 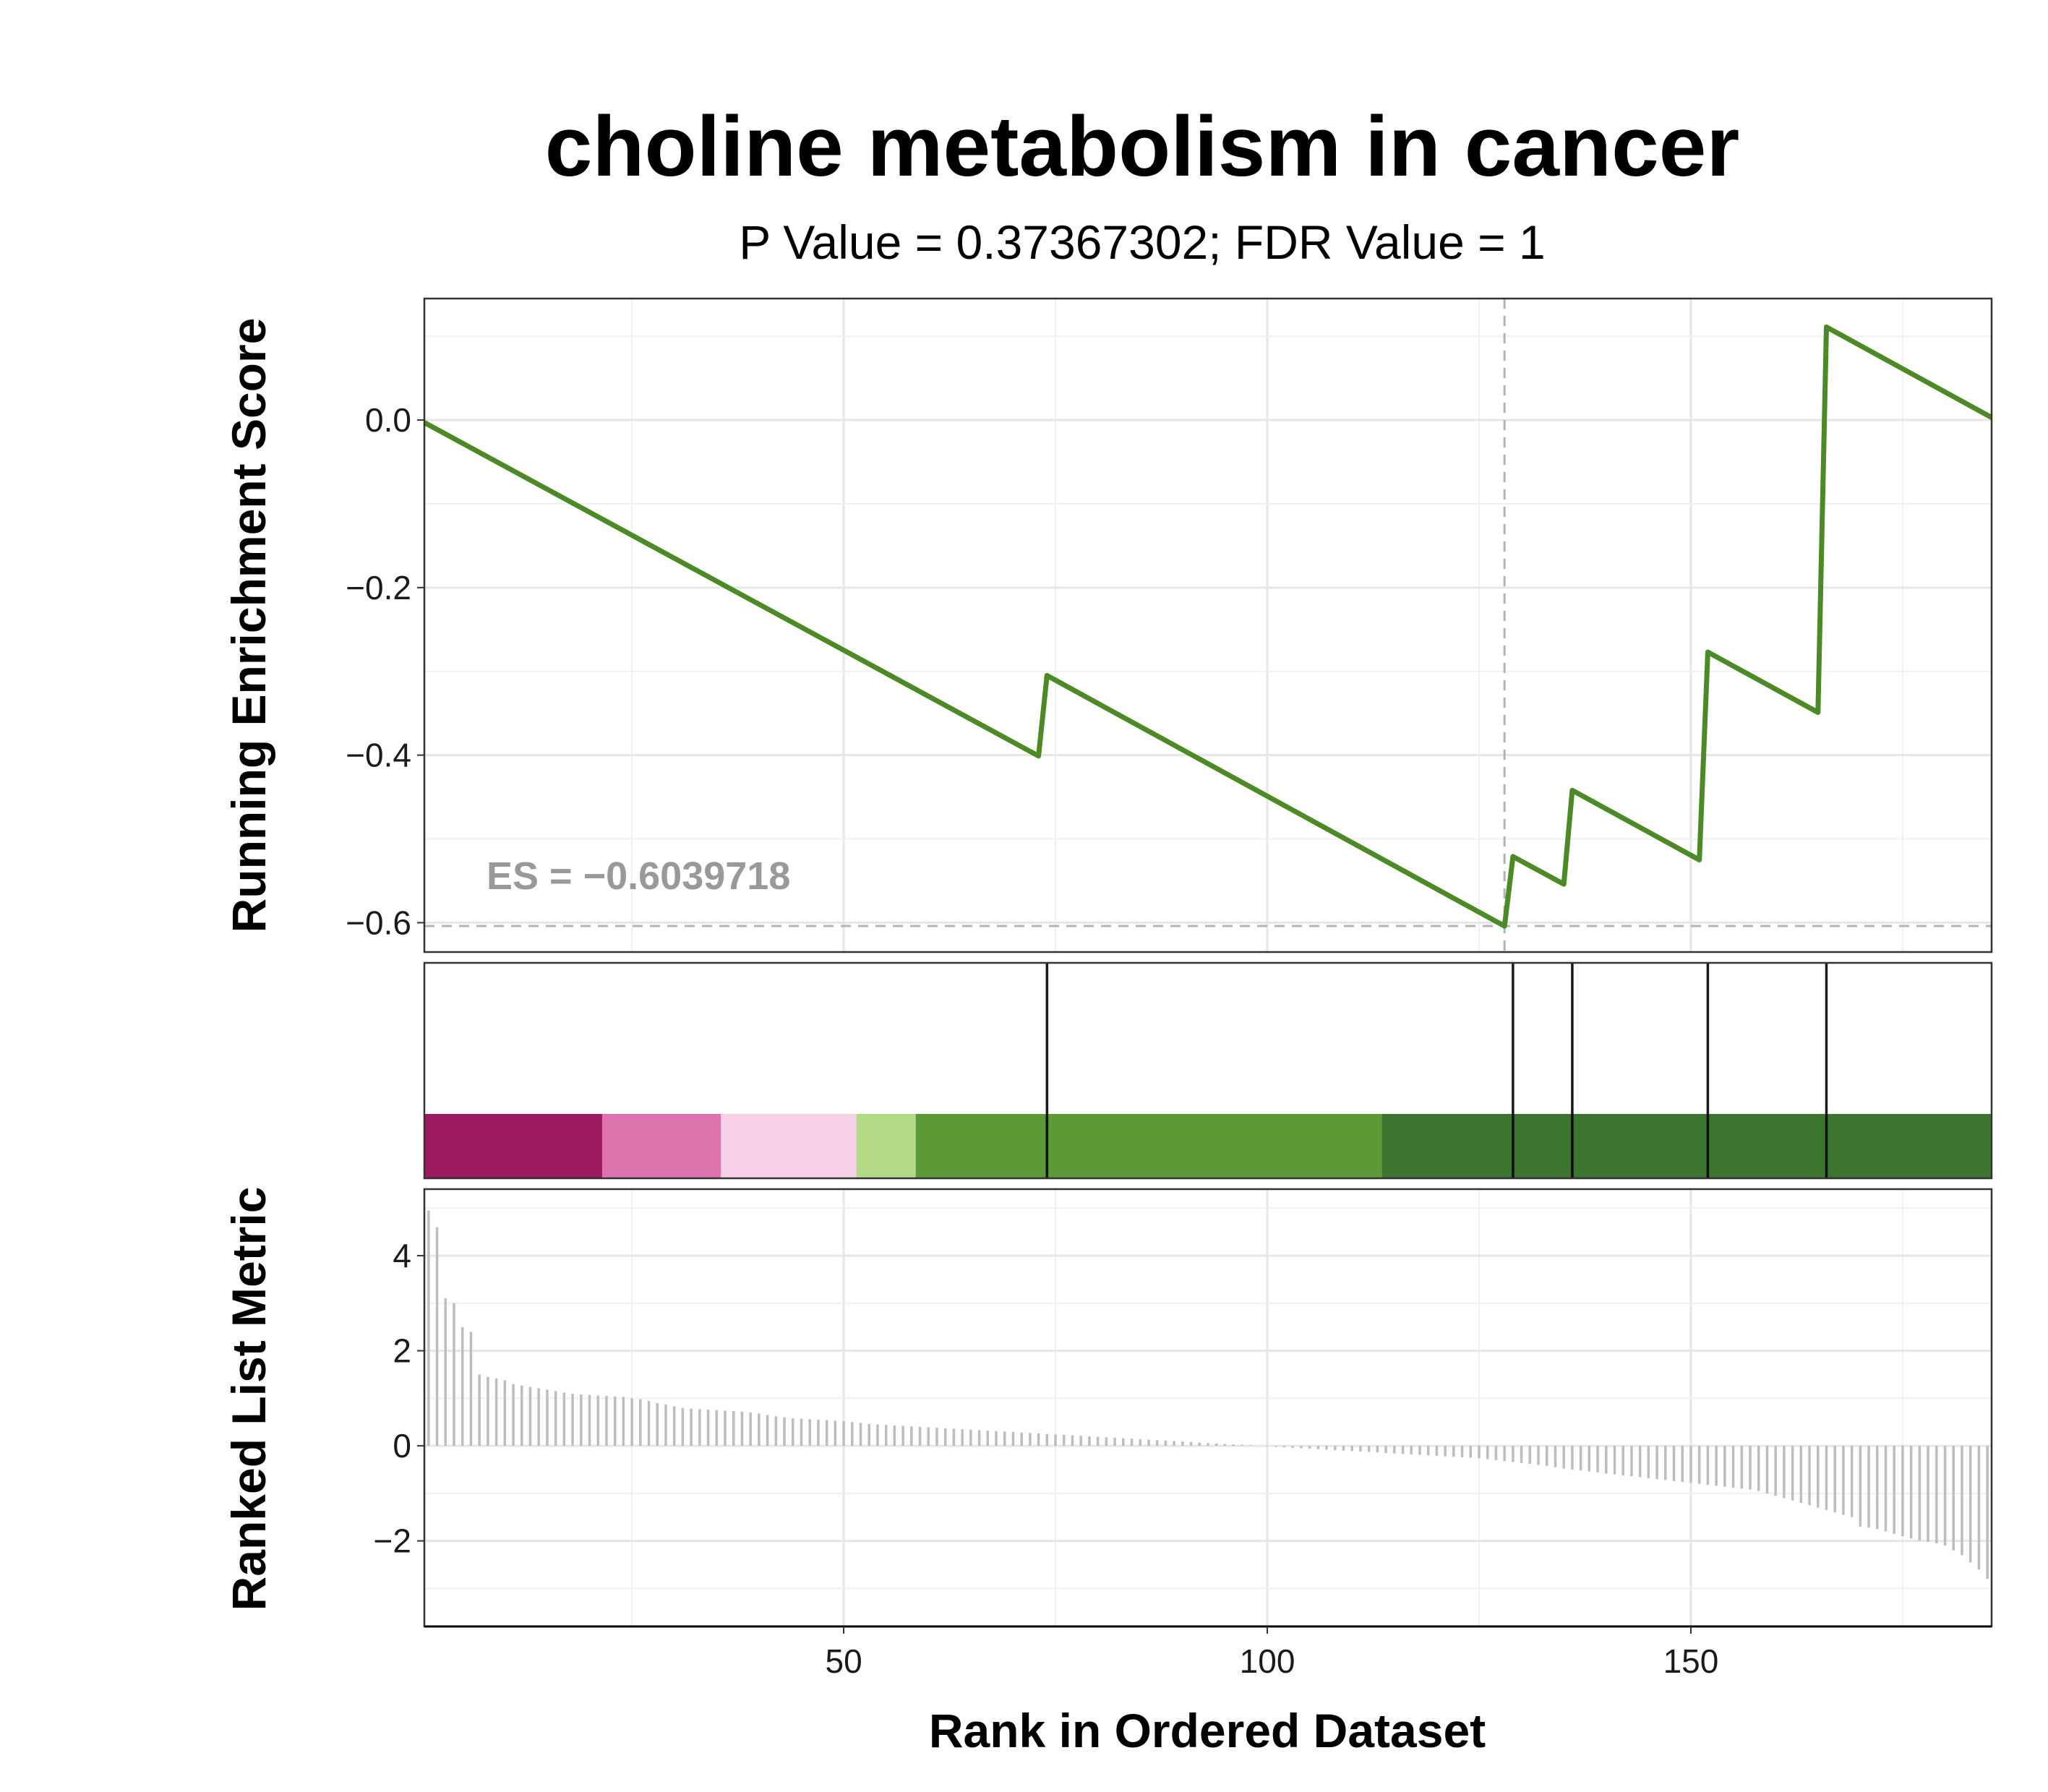 I want to click on gene-hits-panel, so click(x=1208, y=1070).